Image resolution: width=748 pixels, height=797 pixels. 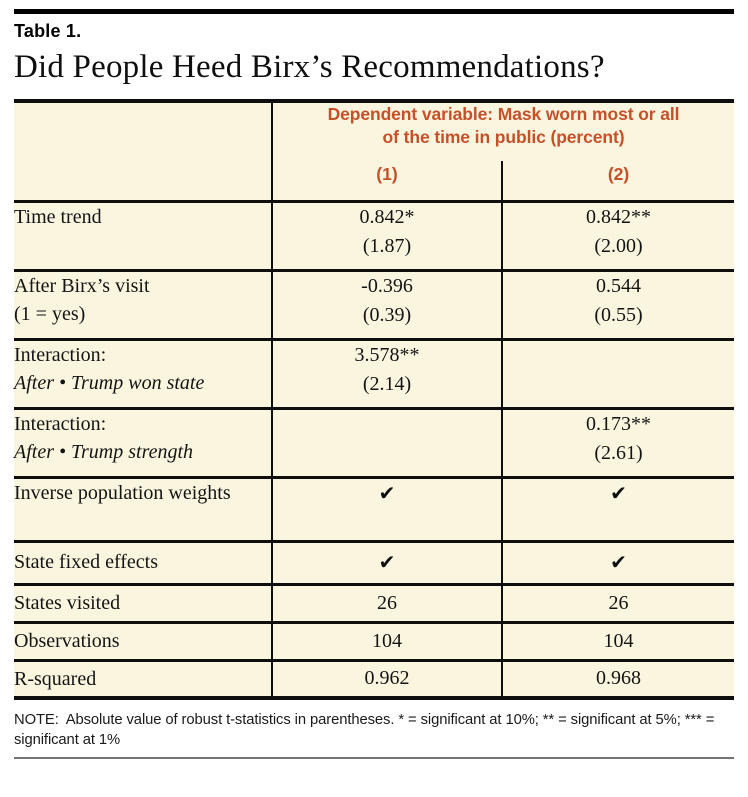 I want to click on coefficient: 0.544, so click(x=618, y=285).